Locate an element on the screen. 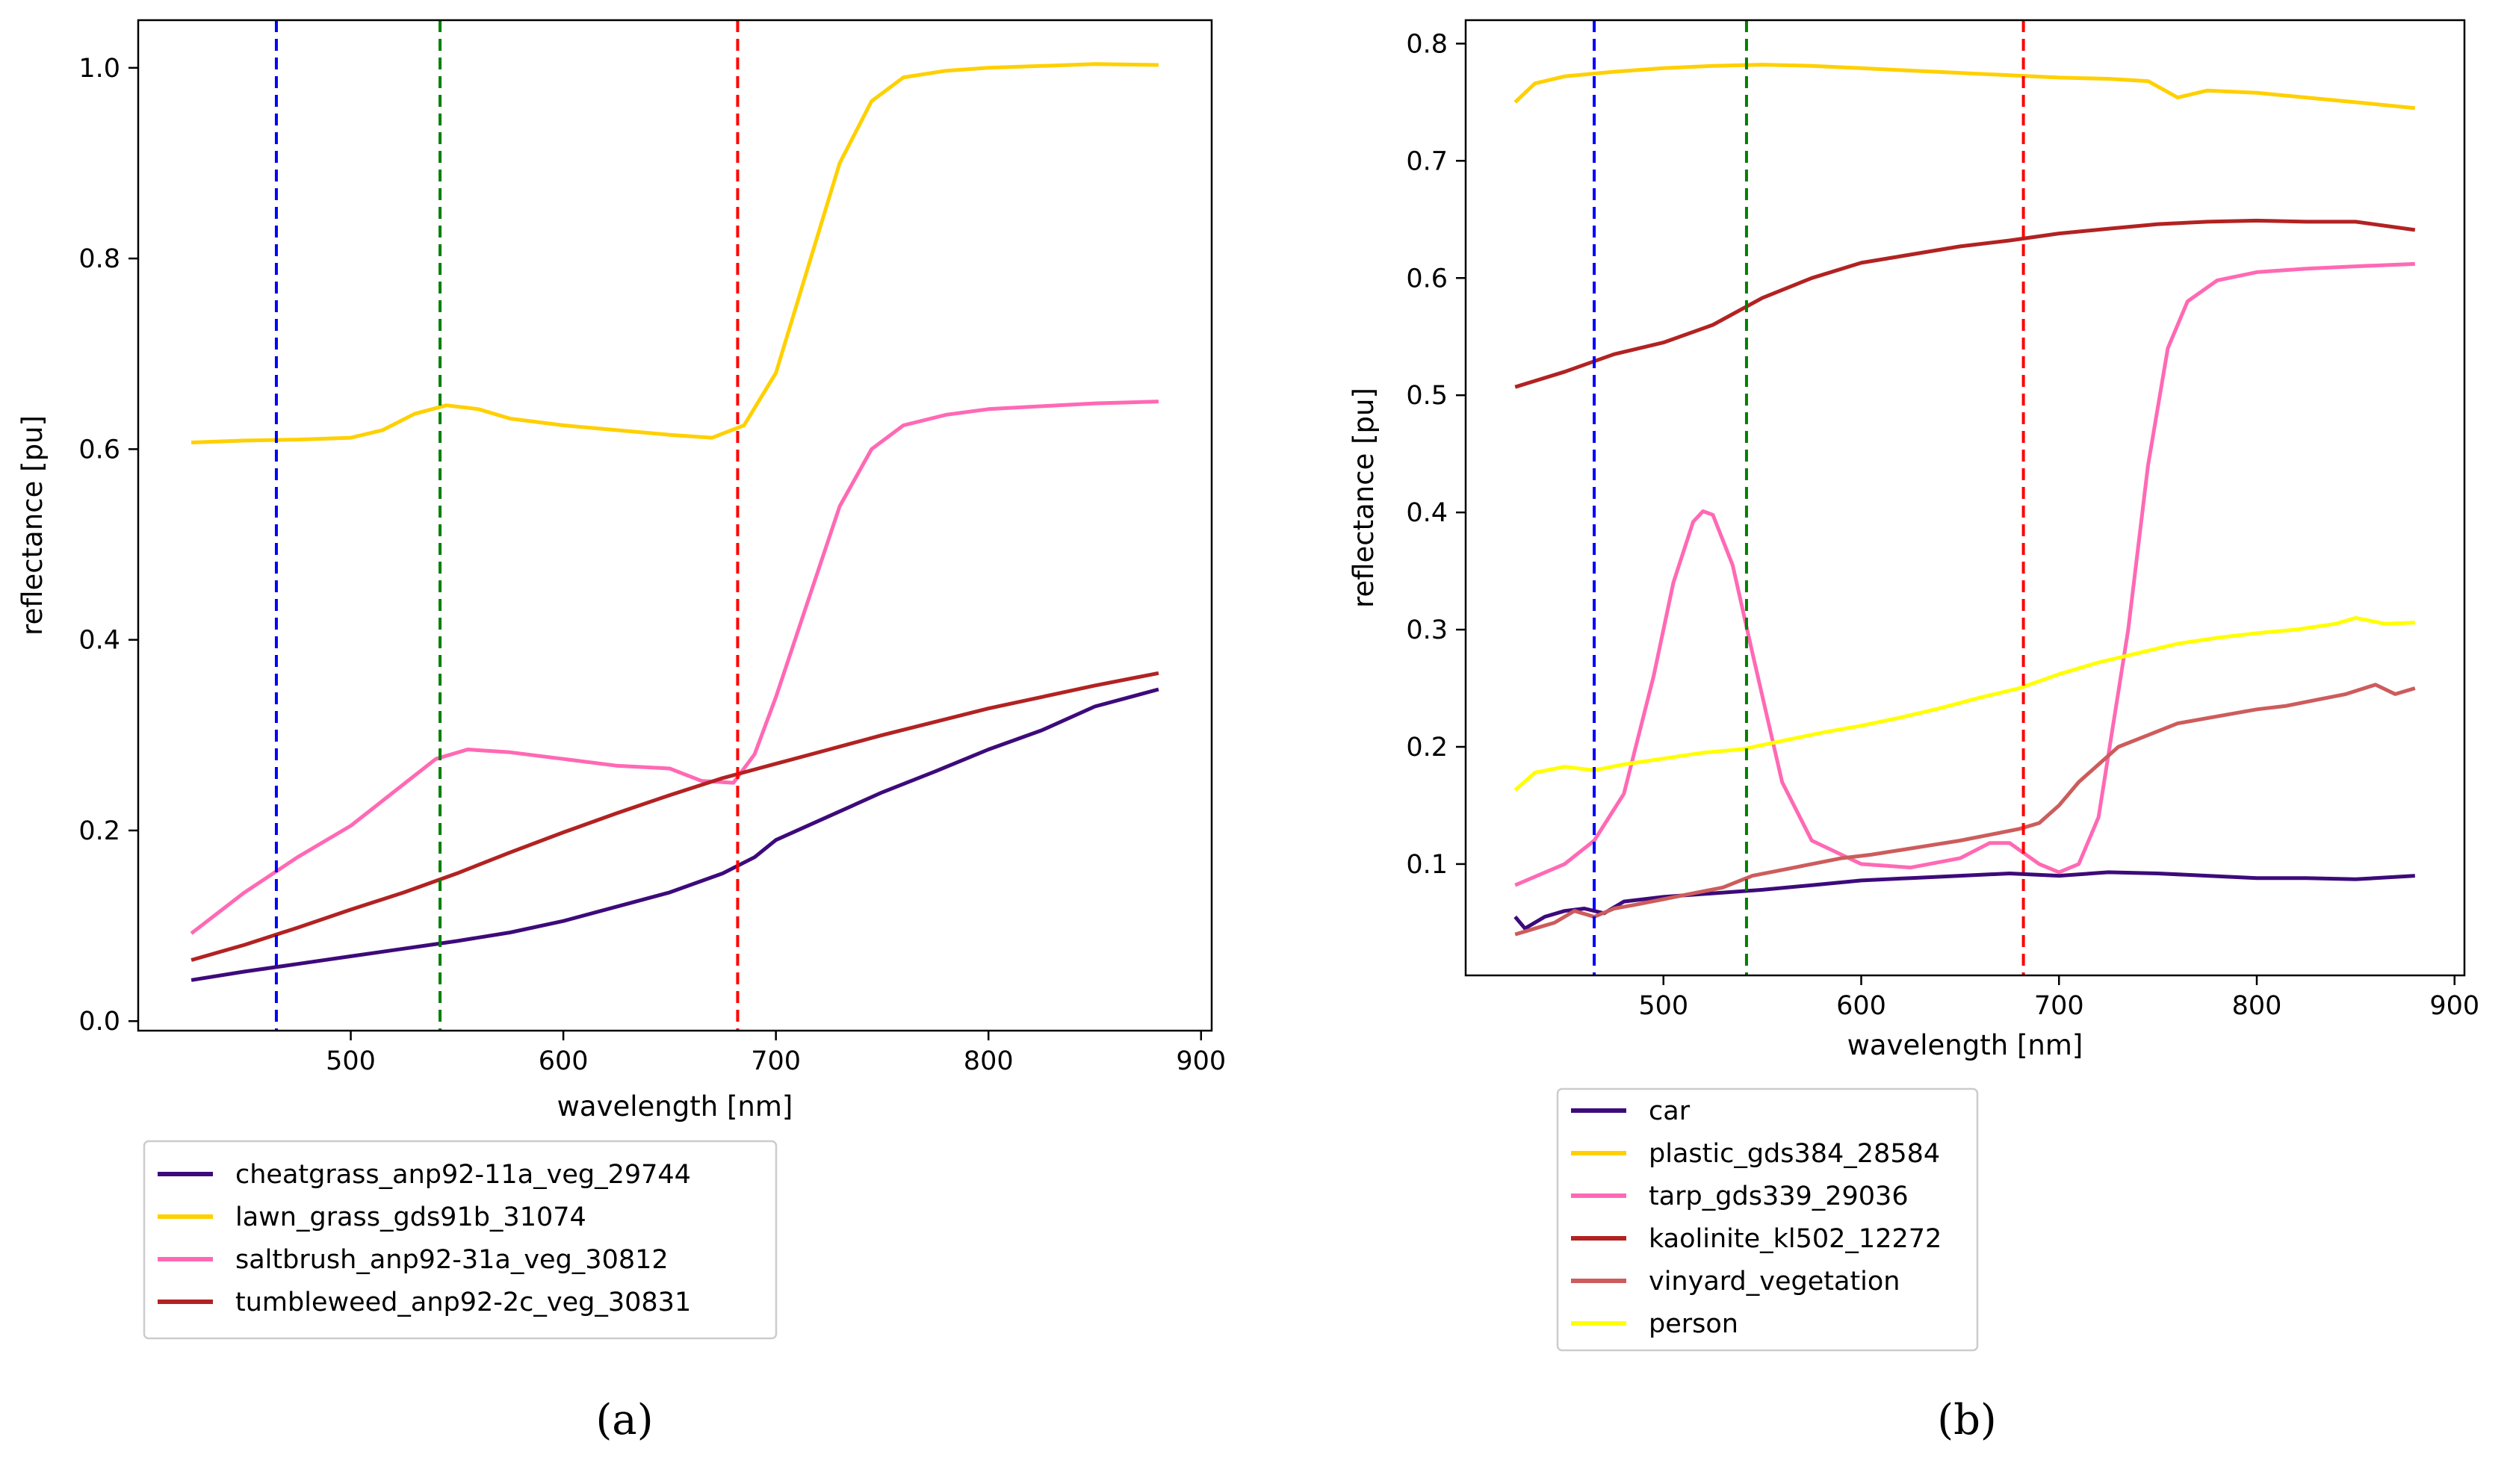 Image resolution: width=2513 pixels, height=1484 pixels. panel-a-x-tick-label-0: 500 is located at coordinates (351, 1061).